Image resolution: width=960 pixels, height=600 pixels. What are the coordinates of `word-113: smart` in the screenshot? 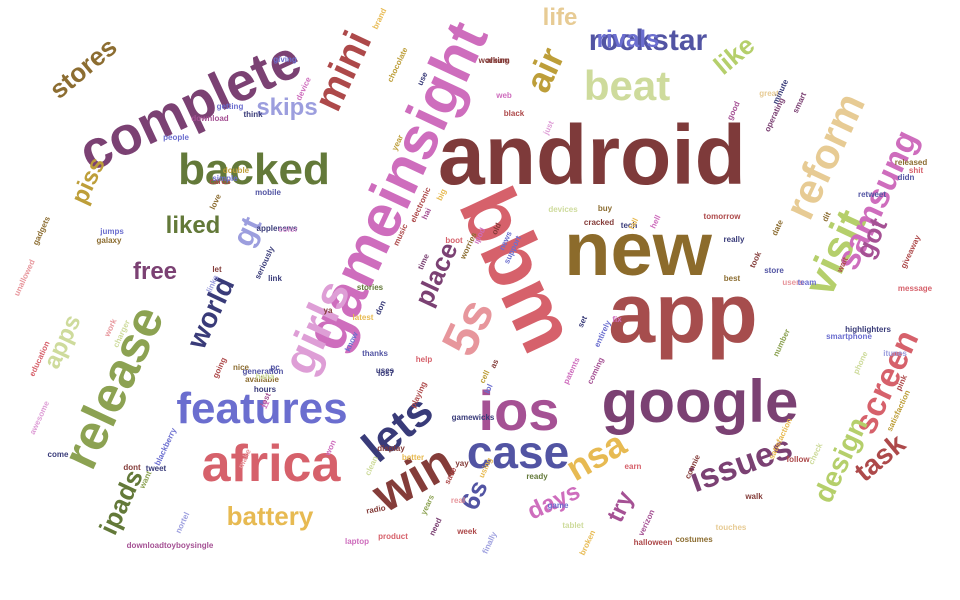 It's located at (799, 103).